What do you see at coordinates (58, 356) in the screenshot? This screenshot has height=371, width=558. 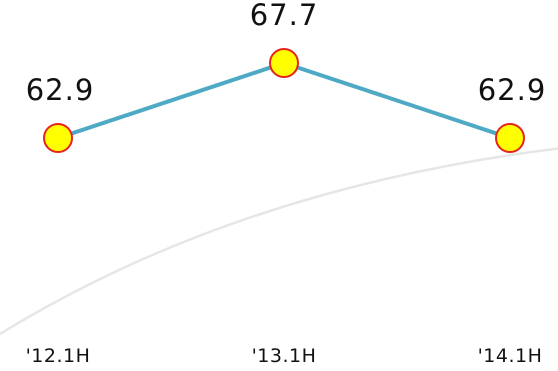 I see `x-tick-label: '12.1H` at bounding box center [58, 356].